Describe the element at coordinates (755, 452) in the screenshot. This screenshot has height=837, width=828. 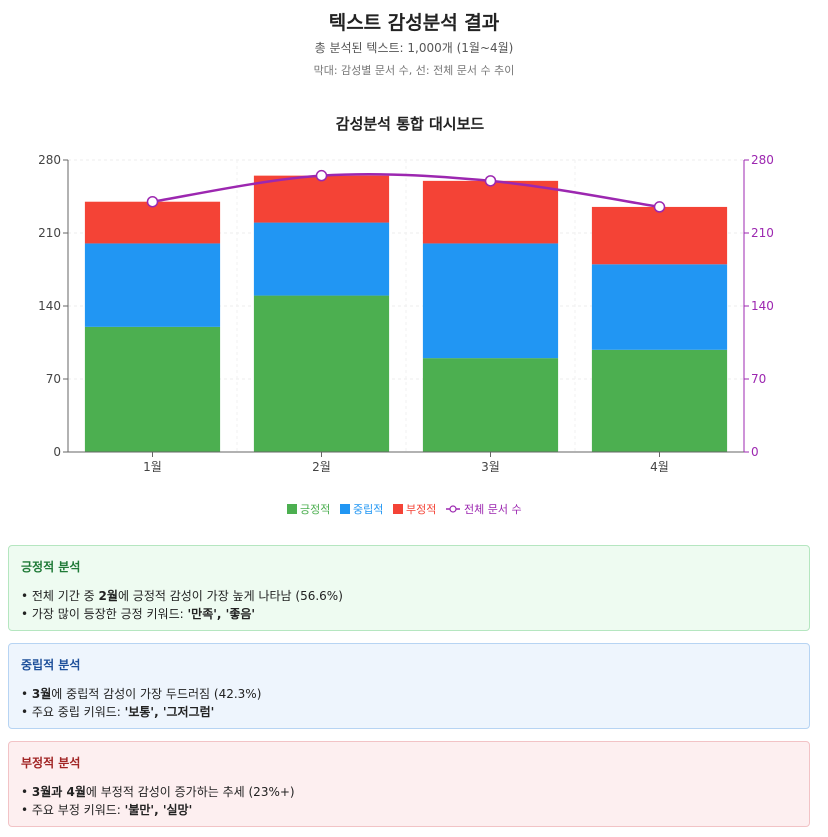
I see `y-tick-label-right: 0` at that location.